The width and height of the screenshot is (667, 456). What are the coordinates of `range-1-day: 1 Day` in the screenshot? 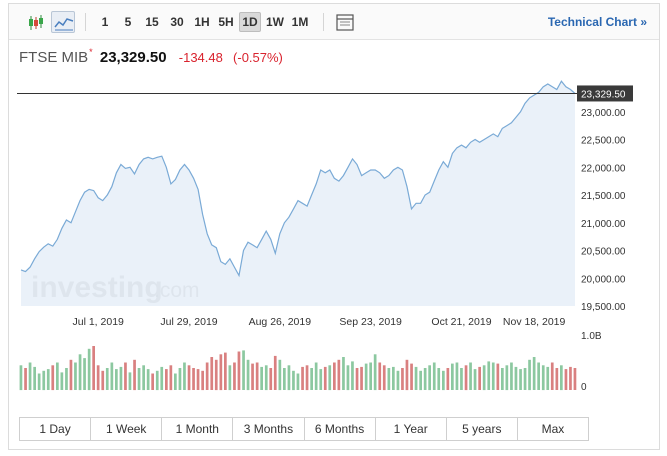 It's located at (56, 429).